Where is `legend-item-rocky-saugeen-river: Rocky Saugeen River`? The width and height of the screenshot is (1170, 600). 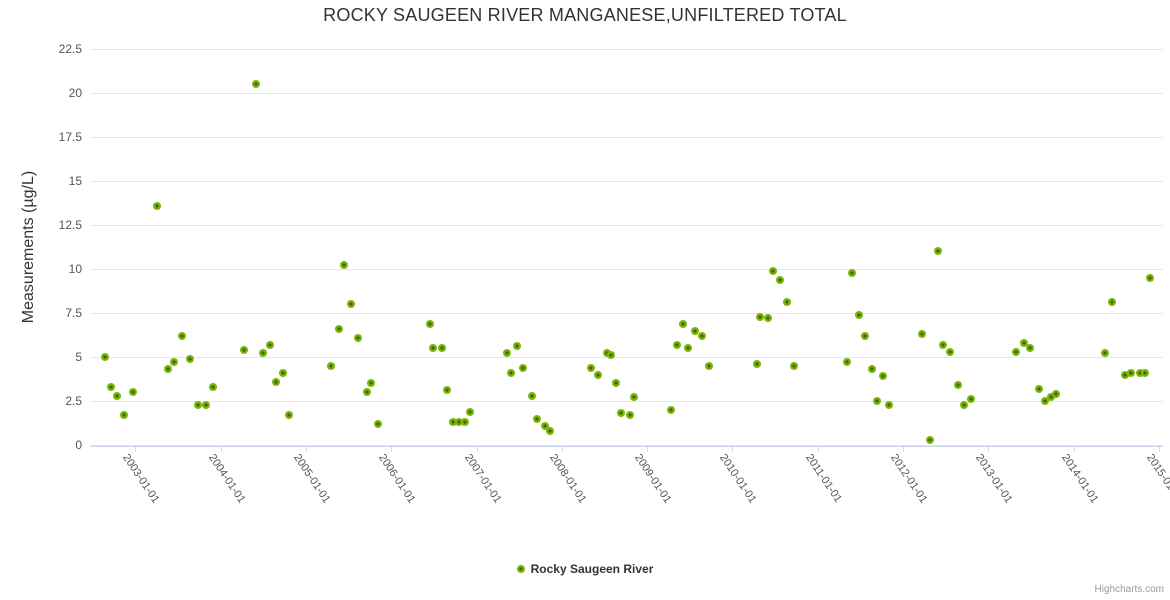 legend-item-rocky-saugeen-river: Rocky Saugeen River is located at coordinates (584, 569).